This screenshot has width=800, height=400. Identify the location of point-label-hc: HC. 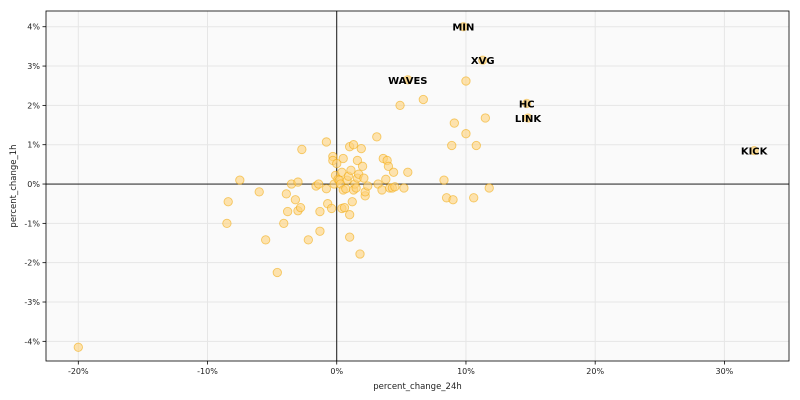
(527, 104).